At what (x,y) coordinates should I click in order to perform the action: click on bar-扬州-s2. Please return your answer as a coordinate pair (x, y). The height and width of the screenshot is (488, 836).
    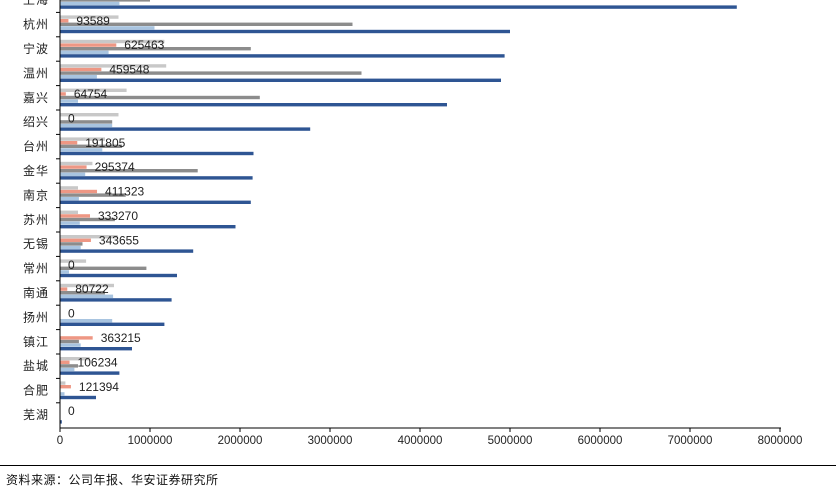
    Looking at the image, I should click on (86, 321).